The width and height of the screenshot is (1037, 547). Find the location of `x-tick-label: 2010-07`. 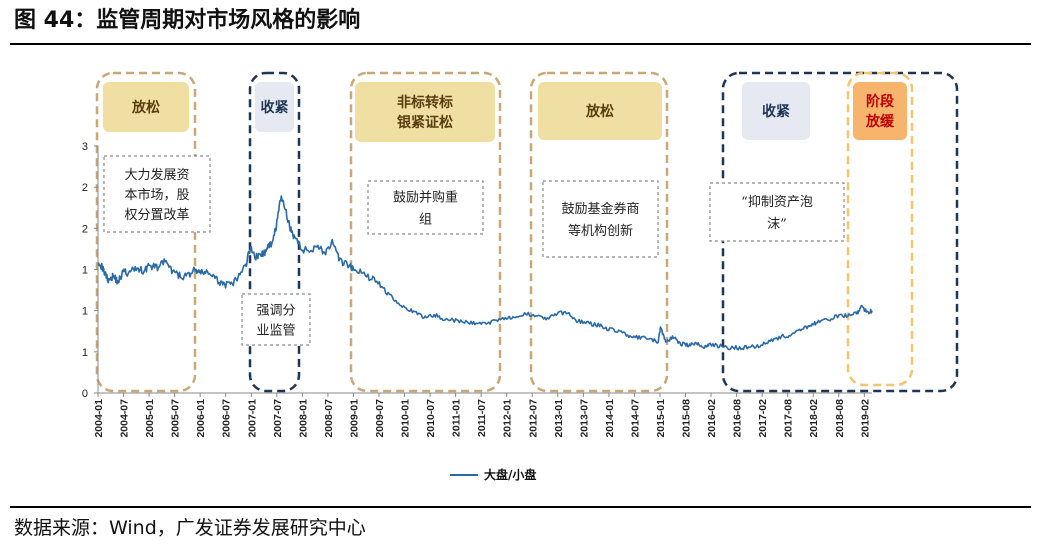

x-tick-label: 2010-07 is located at coordinates (431, 418).